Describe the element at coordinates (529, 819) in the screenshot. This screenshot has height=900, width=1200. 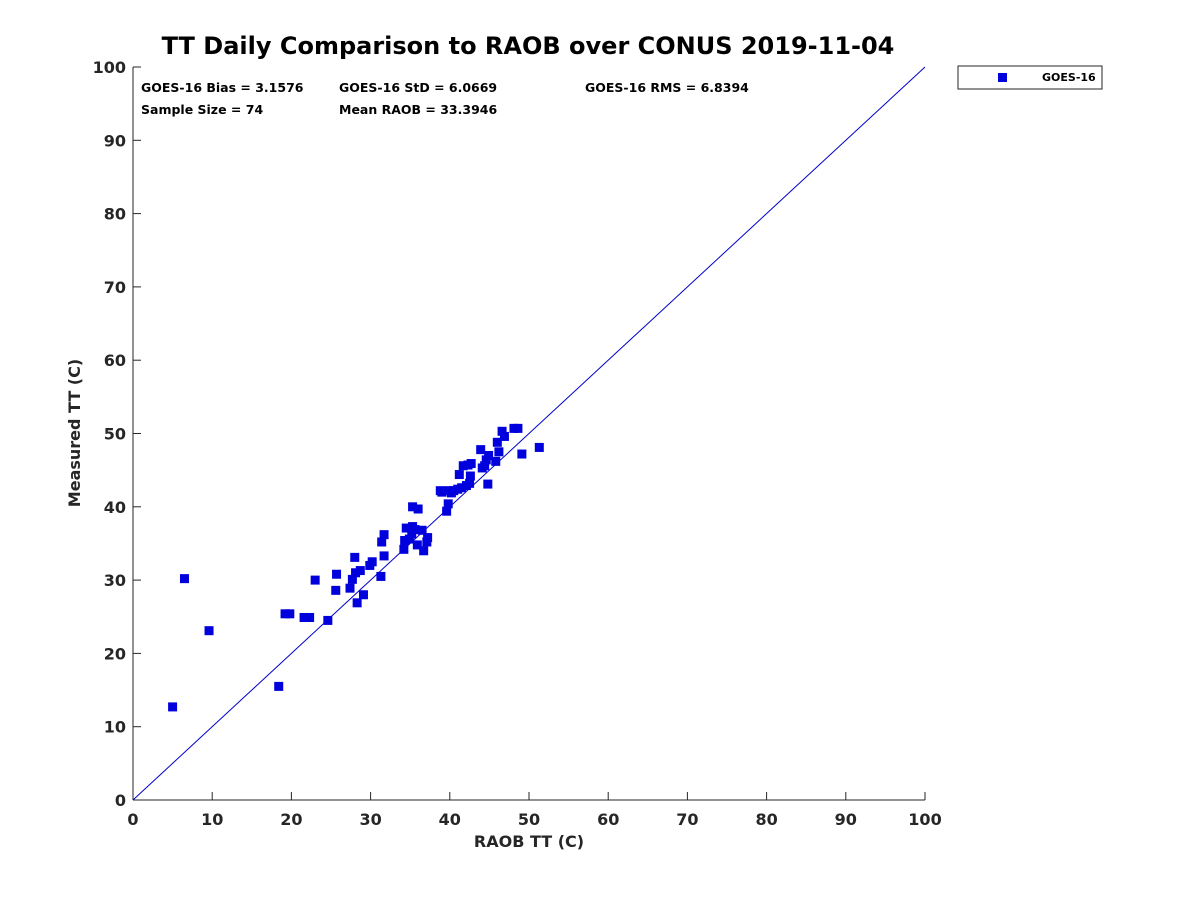
I see `x-tick-label: 50` at that location.